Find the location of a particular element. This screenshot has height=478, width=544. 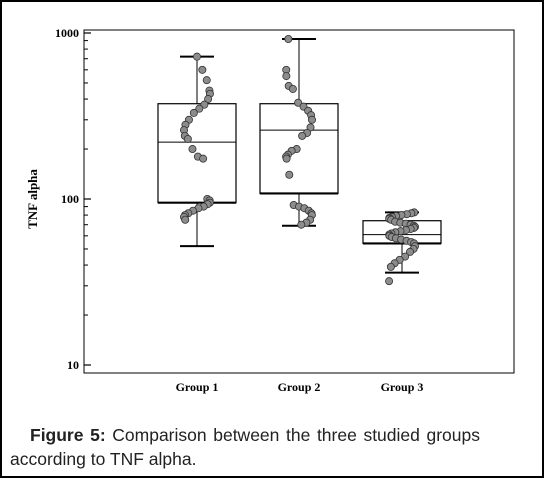

x-axis-group-labels: Group 1 Group 2 Group 3 is located at coordinates (300, 387).